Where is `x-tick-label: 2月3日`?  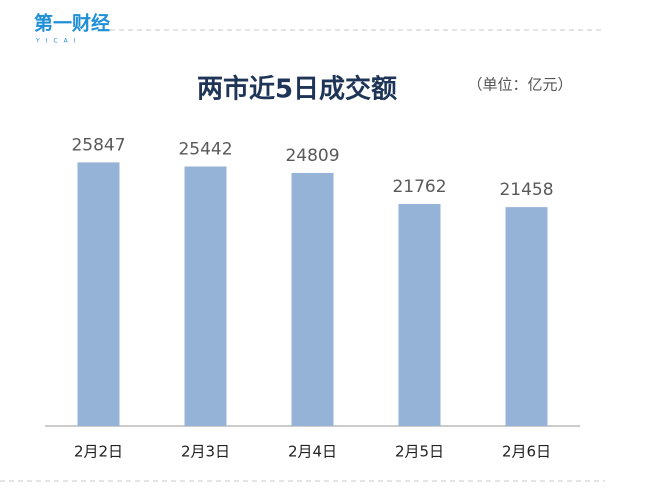 x-tick-label: 2月3日 is located at coordinates (205, 452).